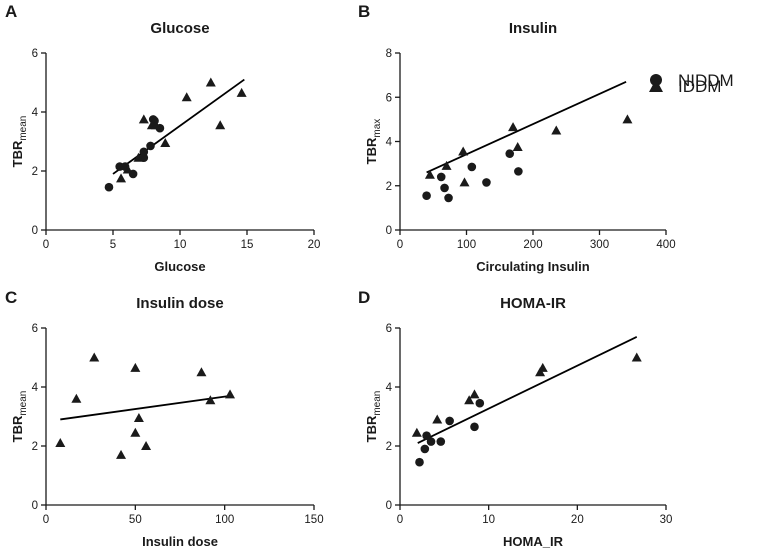 This screenshot has width=778, height=548. What do you see at coordinates (145, 407) in the screenshot?
I see `fit-line-c` at bounding box center [145, 407].